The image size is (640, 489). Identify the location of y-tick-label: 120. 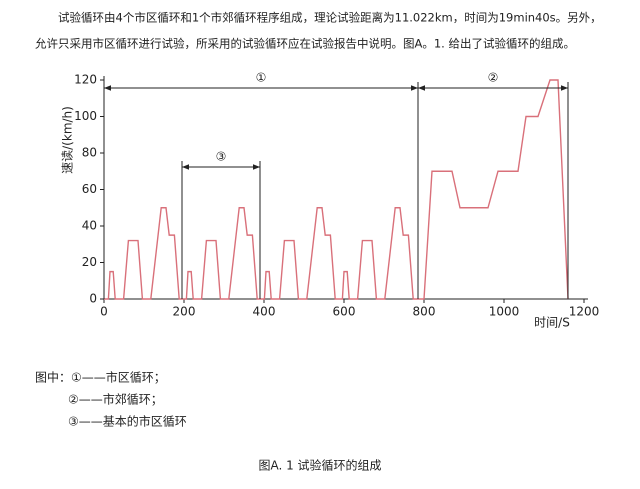
(85, 80).